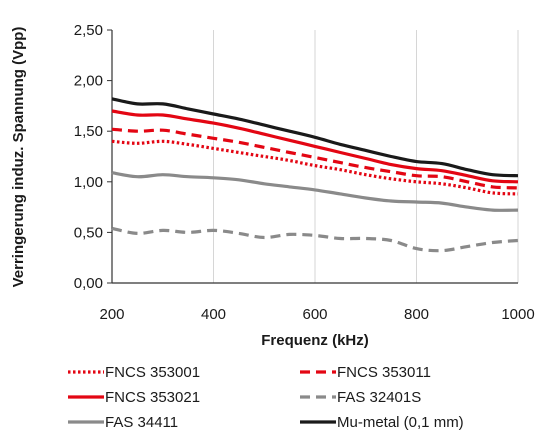 The height and width of the screenshot is (442, 542). I want to click on legend-label-5: FAS 34411, so click(141, 422).